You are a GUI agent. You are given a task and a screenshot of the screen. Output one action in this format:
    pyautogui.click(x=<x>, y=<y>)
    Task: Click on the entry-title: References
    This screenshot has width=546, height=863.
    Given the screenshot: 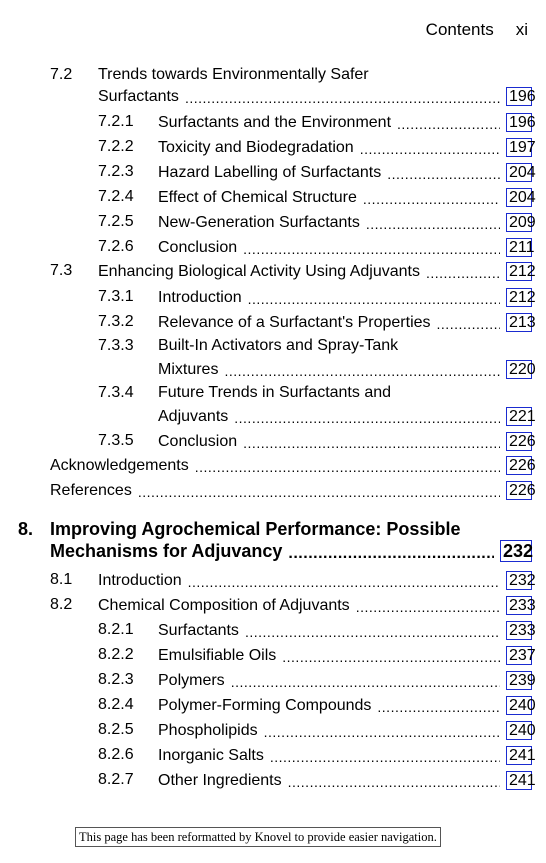 What is the action you would take?
    pyautogui.click(x=91, y=490)
    